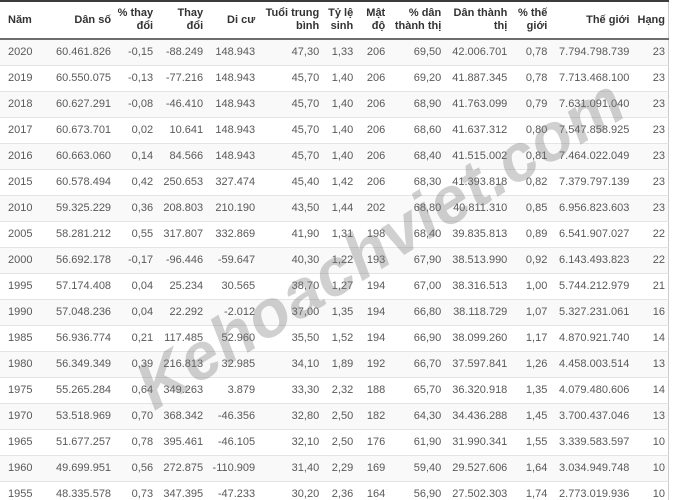 This screenshot has width=676, height=500. What do you see at coordinates (135, 416) in the screenshot?
I see `cell-pct_change: 0,70` at bounding box center [135, 416].